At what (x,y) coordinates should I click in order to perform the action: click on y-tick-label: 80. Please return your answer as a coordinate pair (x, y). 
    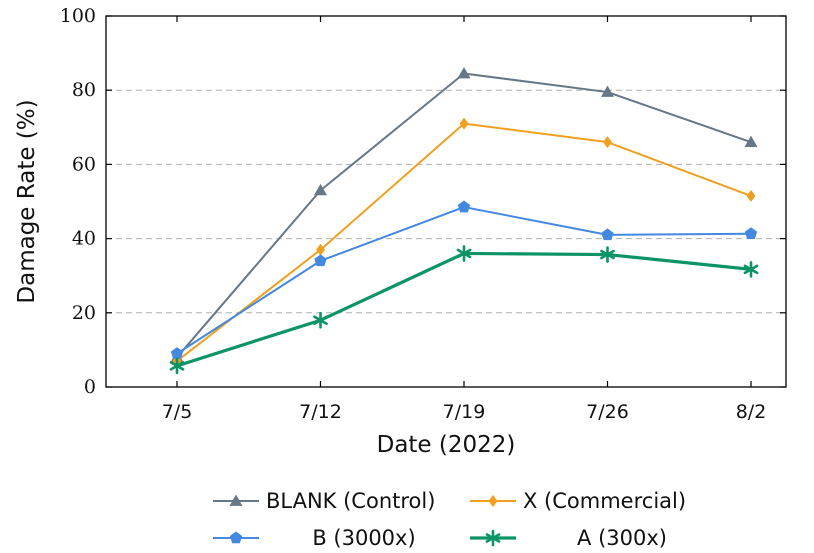
    Looking at the image, I should click on (84, 90).